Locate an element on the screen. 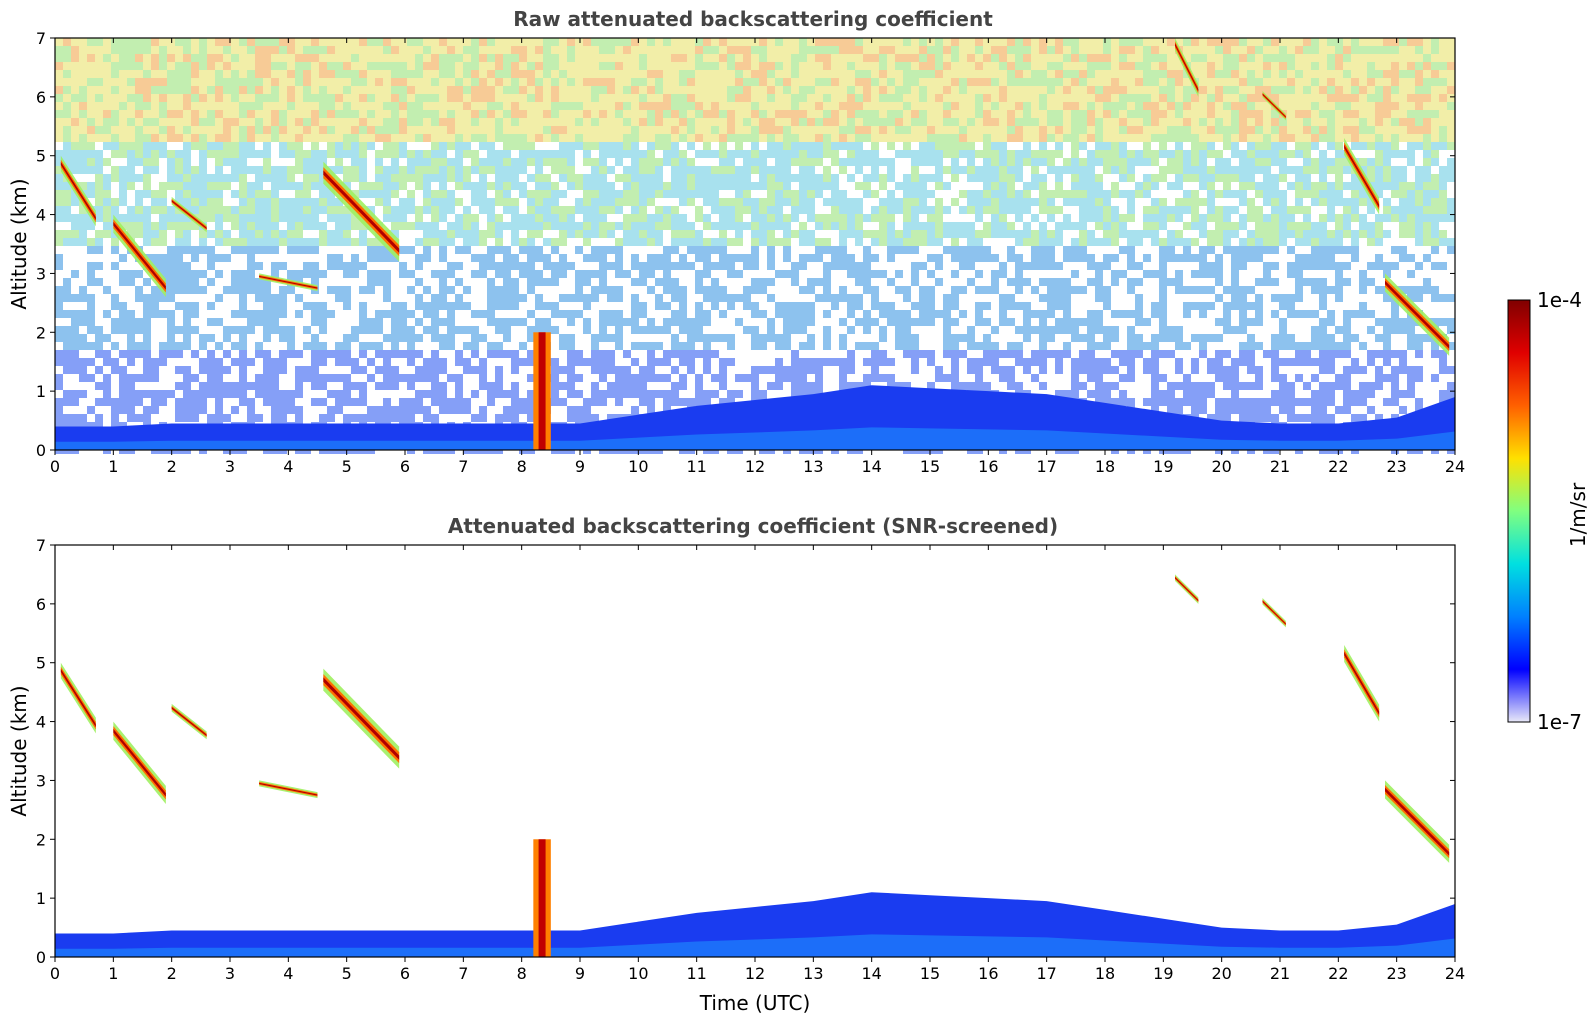 The height and width of the screenshot is (1020, 1595). x-tick-label: 8 is located at coordinates (522, 466).